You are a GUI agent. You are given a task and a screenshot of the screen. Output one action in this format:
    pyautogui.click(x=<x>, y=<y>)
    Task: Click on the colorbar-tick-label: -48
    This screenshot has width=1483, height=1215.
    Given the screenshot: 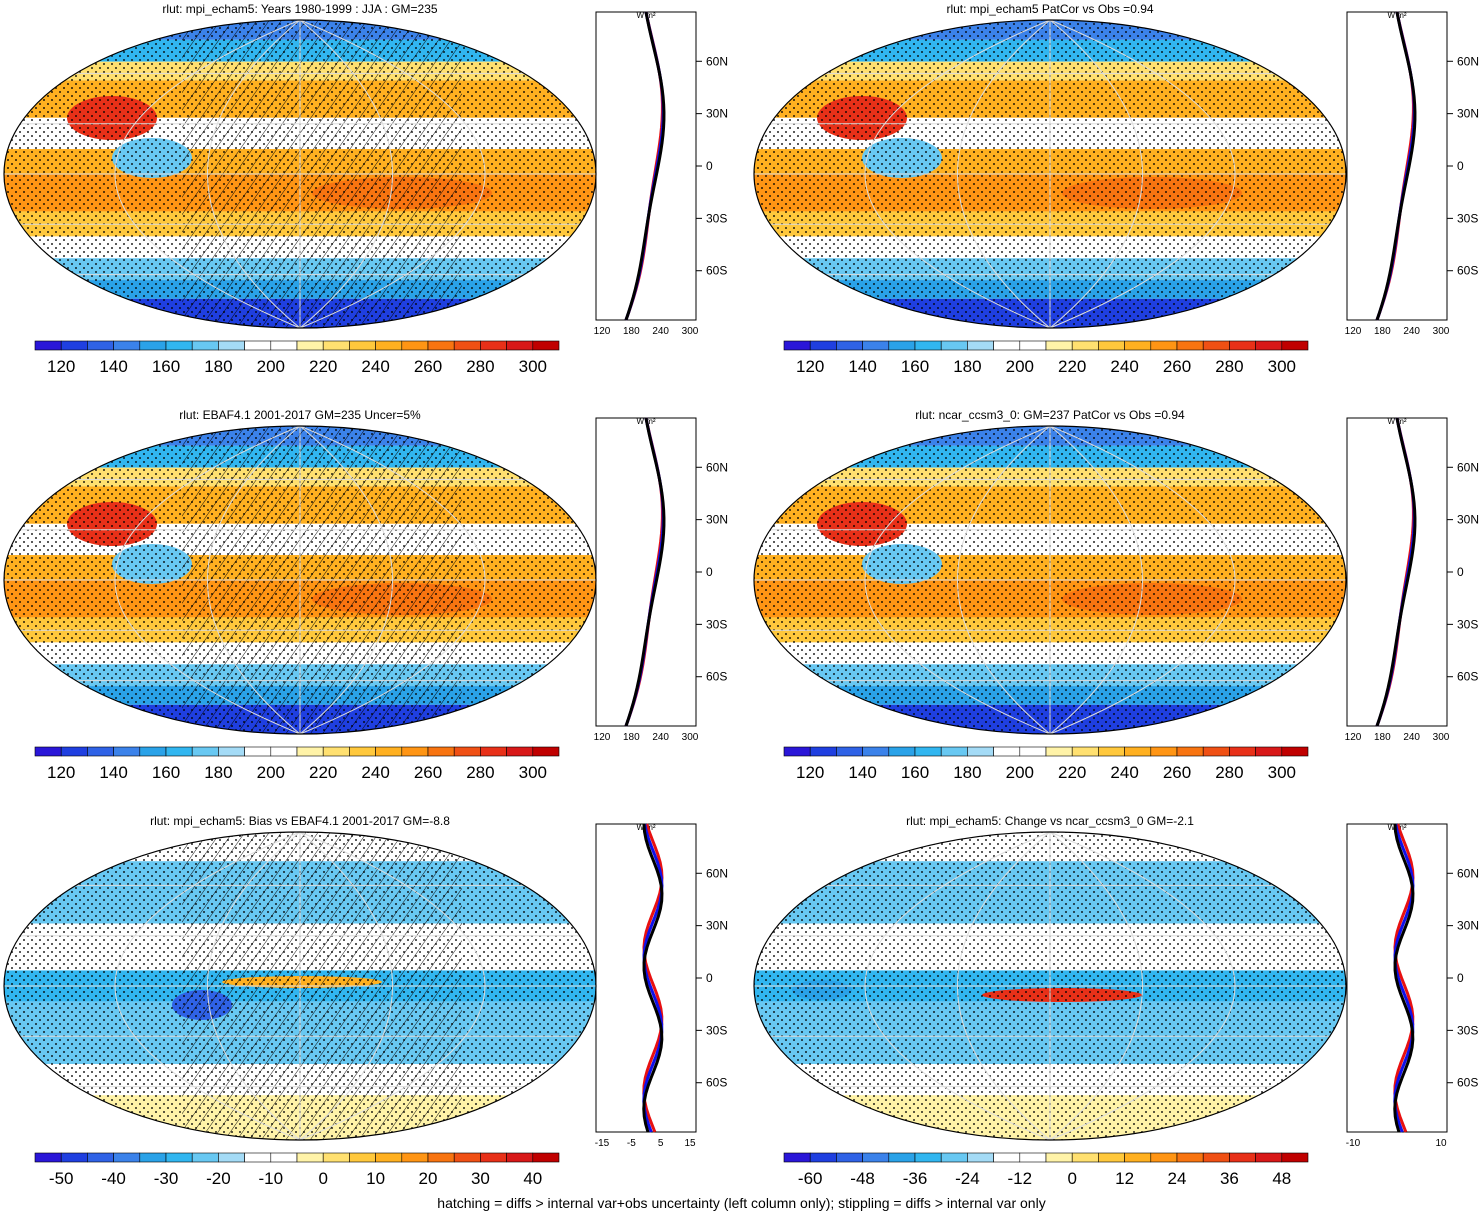 What is the action you would take?
    pyautogui.click(x=862, y=1178)
    